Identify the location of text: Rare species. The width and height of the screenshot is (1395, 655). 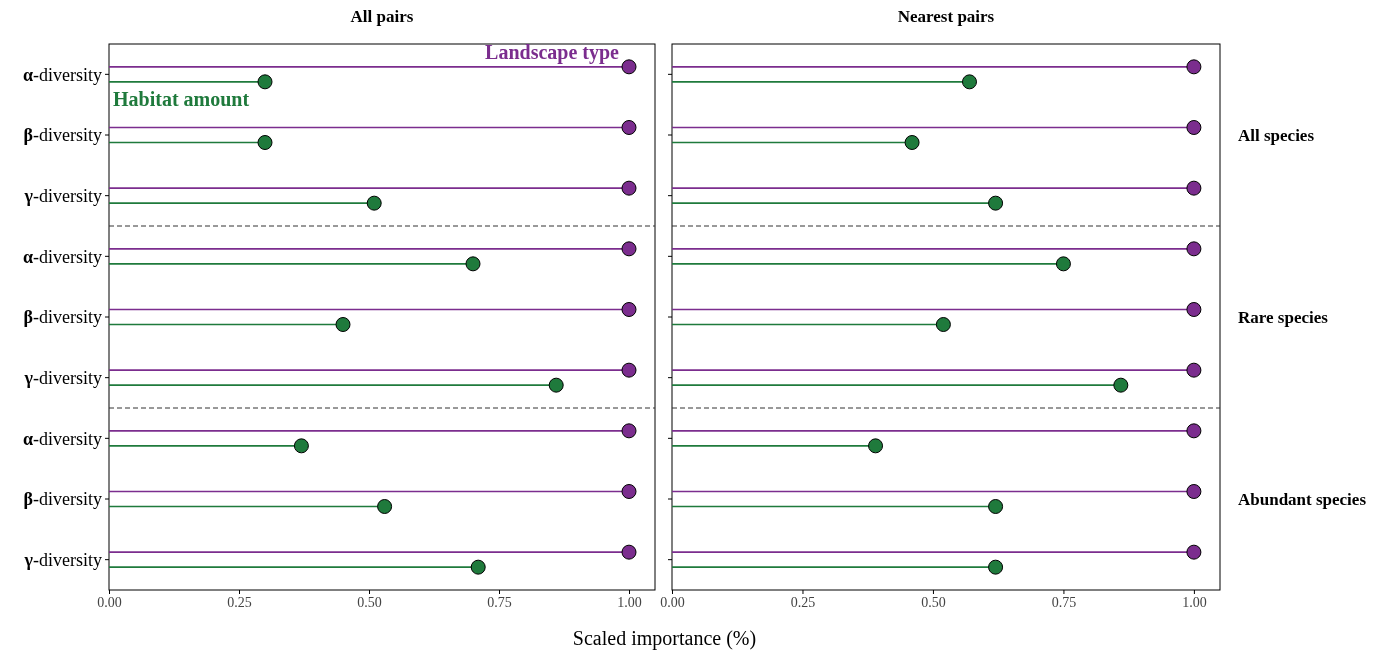
(1283, 317).